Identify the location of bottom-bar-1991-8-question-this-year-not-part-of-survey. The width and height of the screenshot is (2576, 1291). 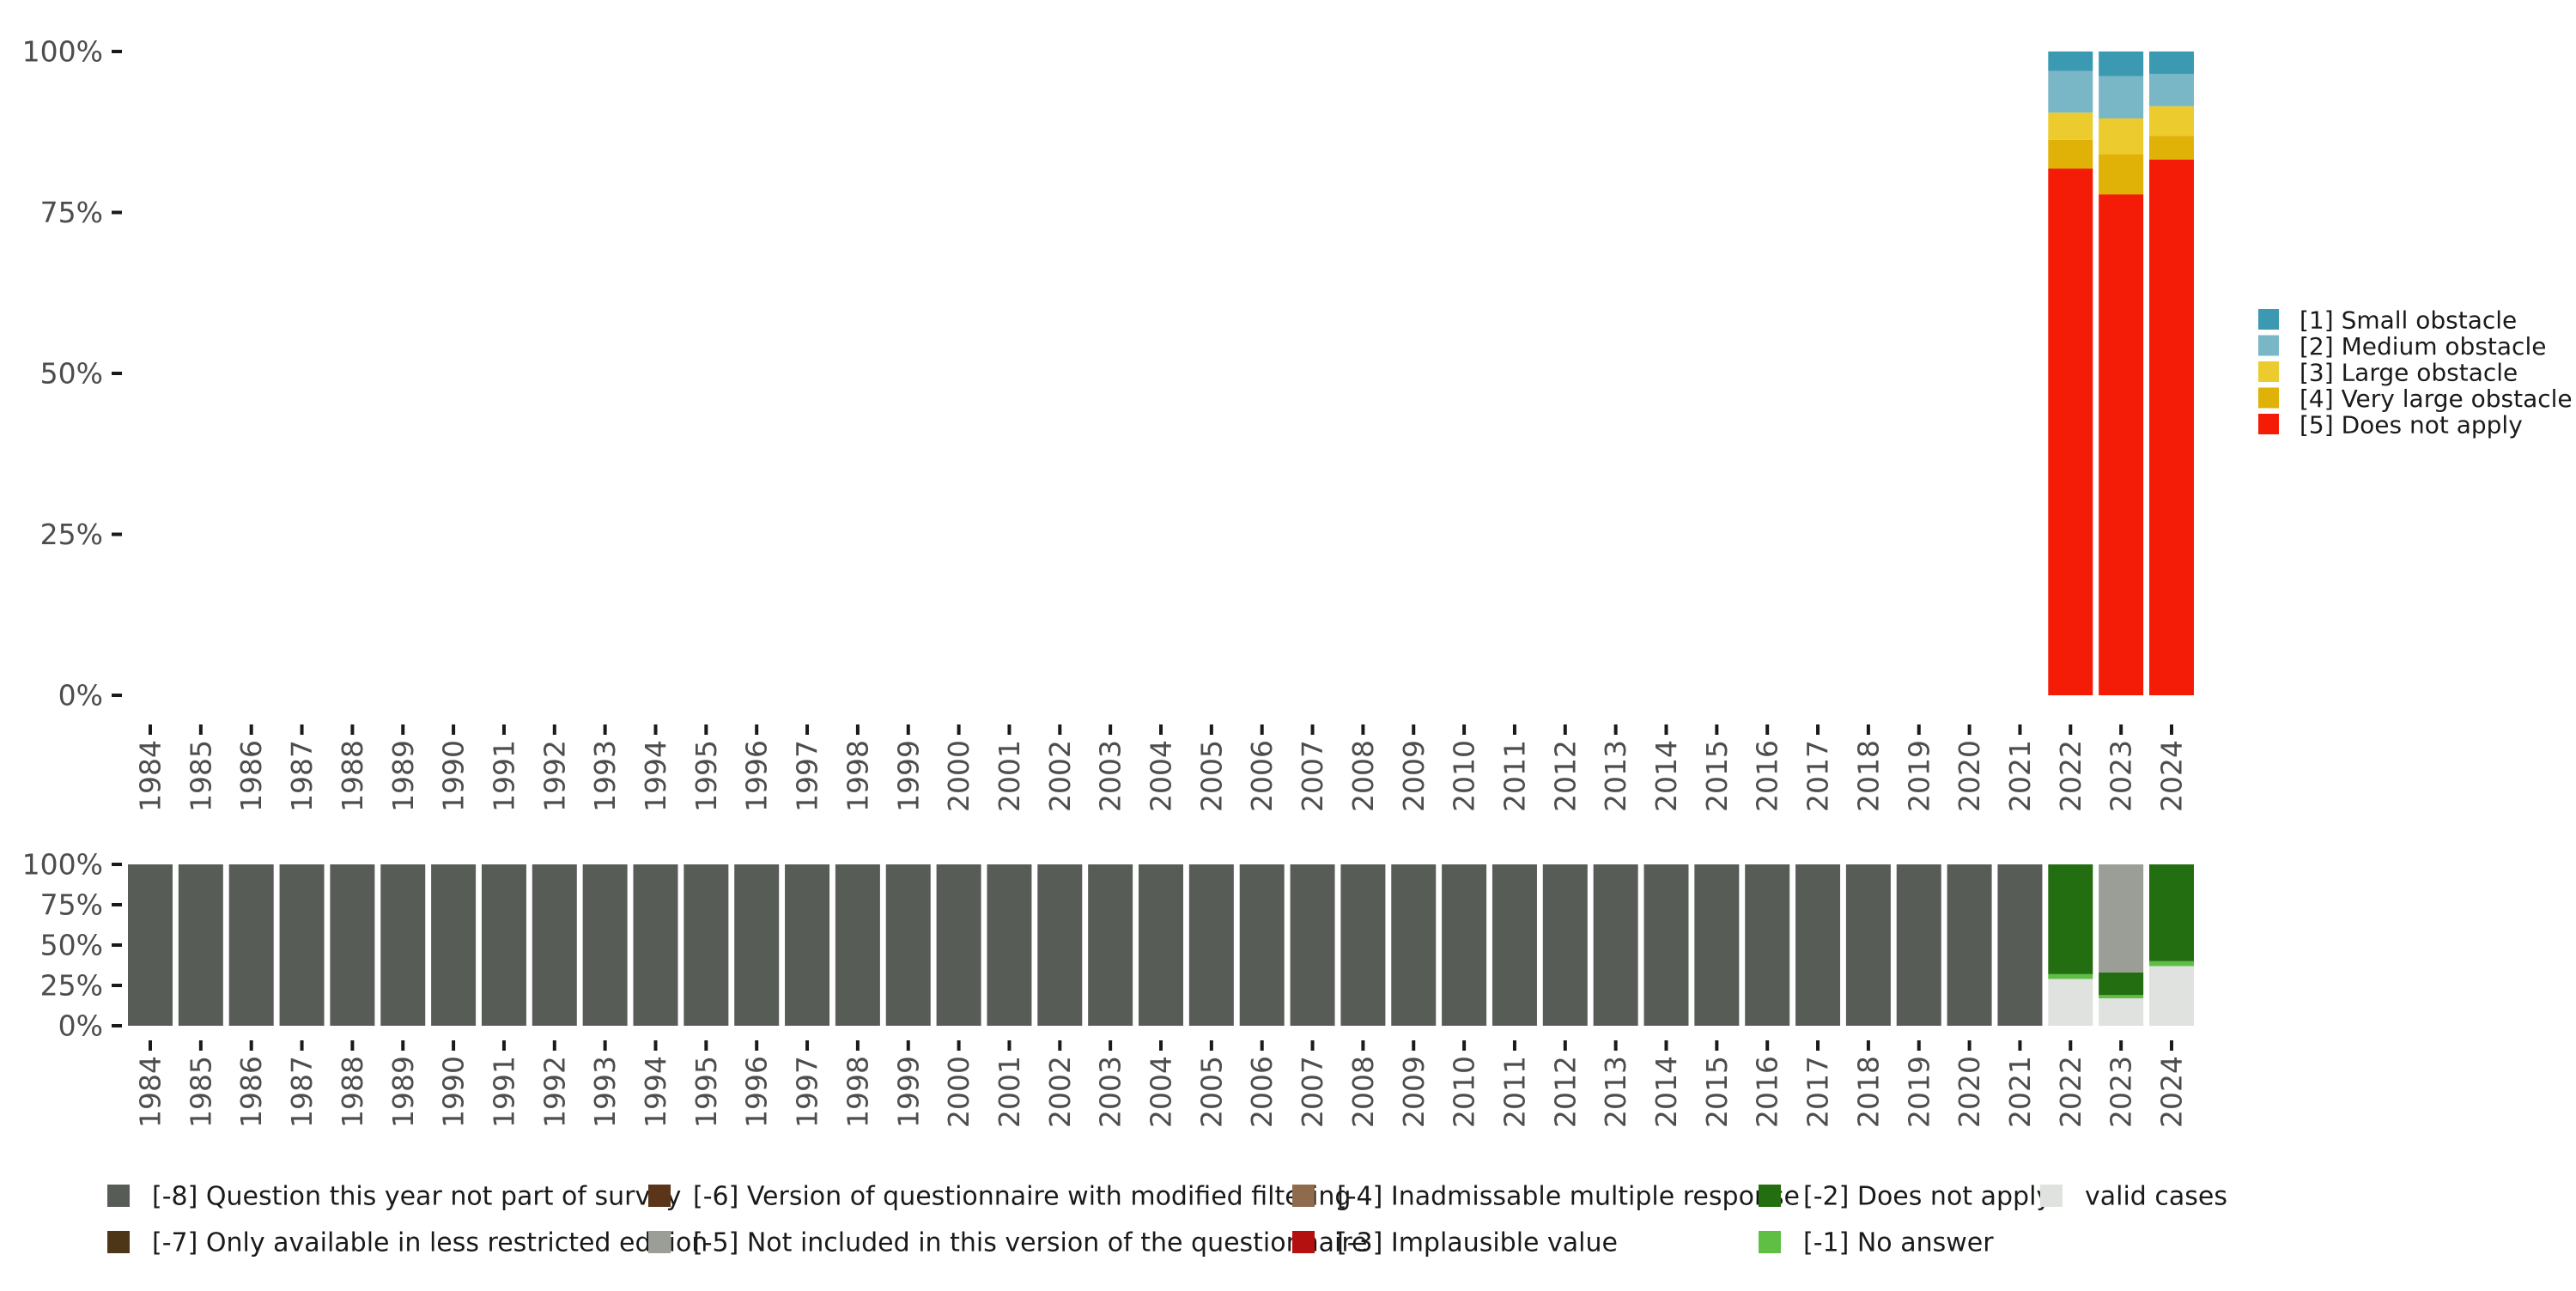
(503, 945).